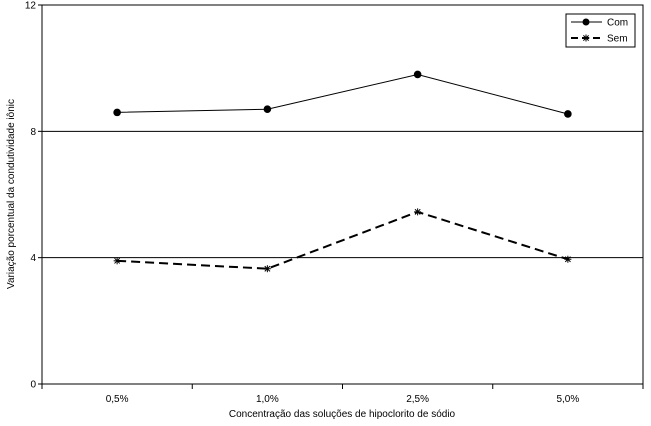  I want to click on data-point-sem-2-d2, so click(417, 211).